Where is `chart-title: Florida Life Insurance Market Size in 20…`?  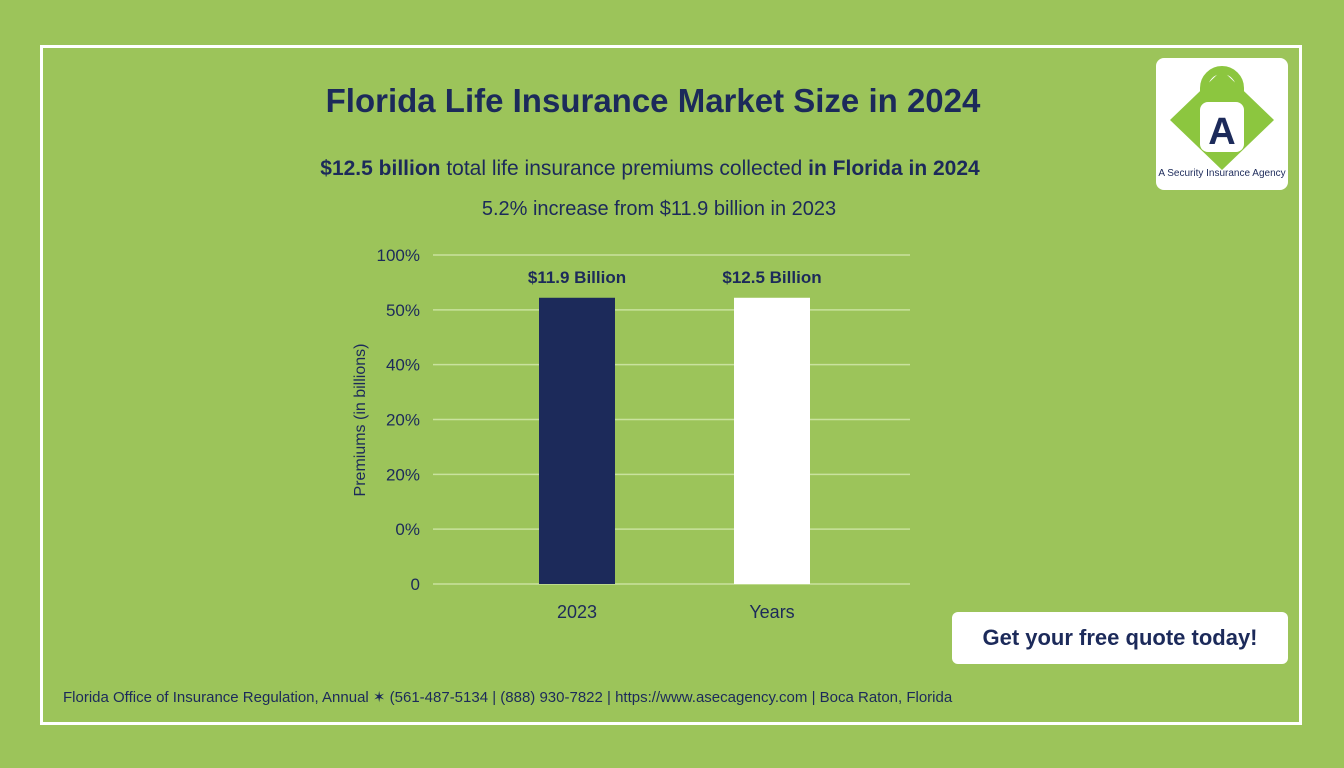
chart-title: Florida Life Insurance Market Size in 20… is located at coordinates (653, 100).